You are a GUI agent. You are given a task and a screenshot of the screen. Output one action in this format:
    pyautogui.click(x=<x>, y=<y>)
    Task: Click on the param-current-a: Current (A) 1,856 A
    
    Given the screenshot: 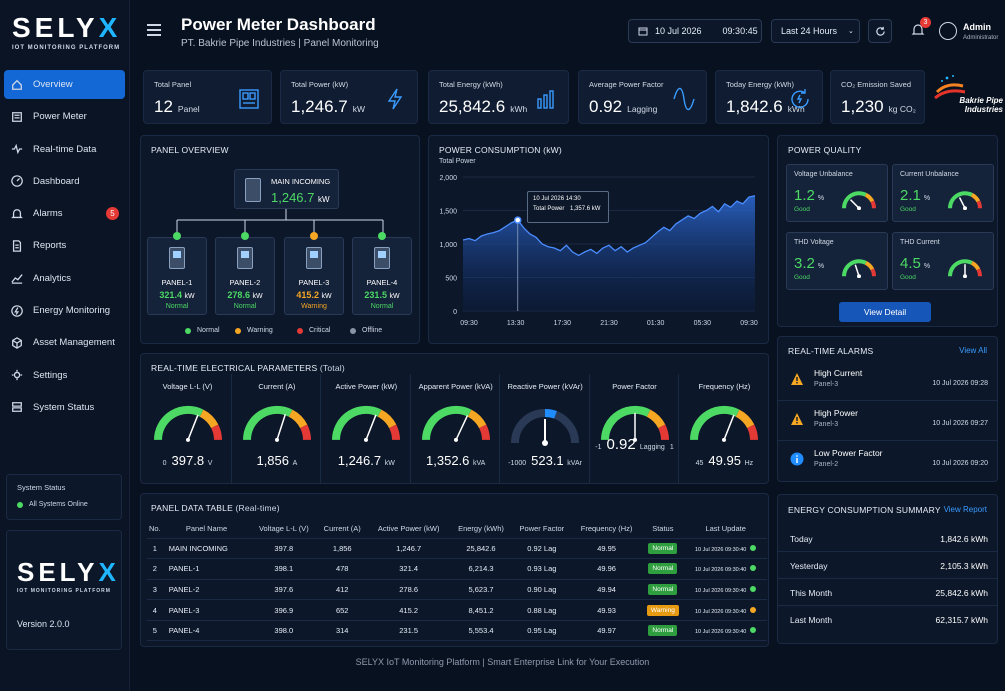 What is the action you would take?
    pyautogui.click(x=277, y=429)
    